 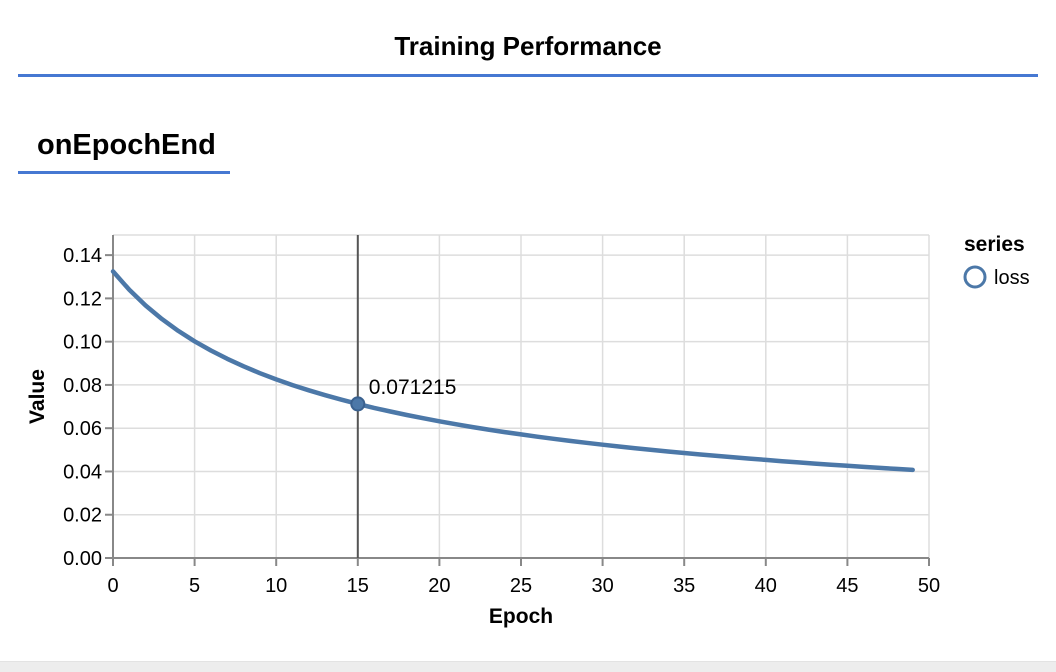 I want to click on x-tick-label: 35, so click(x=684, y=586).